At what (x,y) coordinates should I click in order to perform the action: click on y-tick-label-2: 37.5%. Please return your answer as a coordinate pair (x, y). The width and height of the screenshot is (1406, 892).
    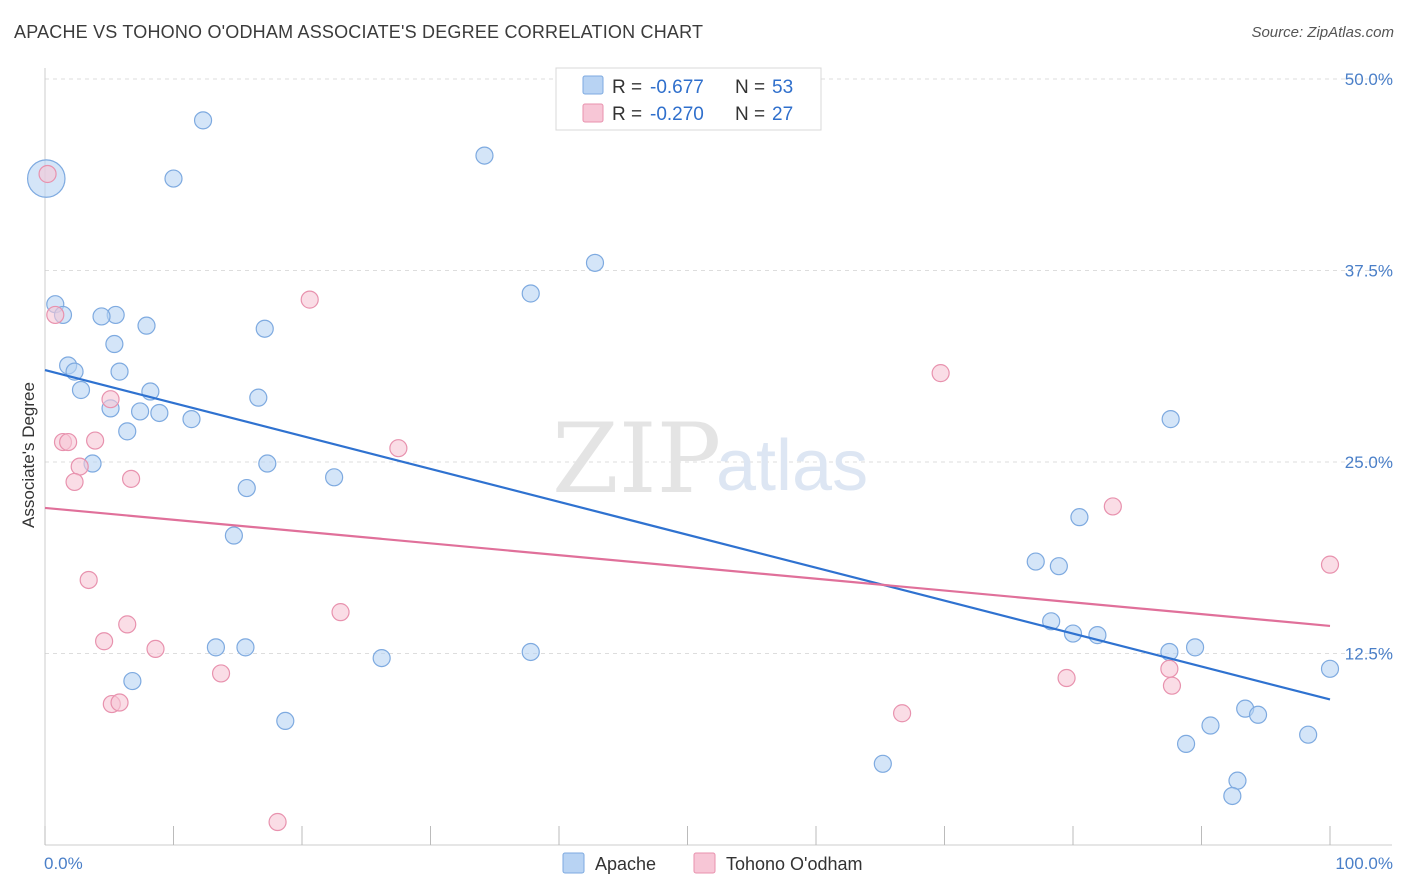
    Looking at the image, I should click on (1369, 271).